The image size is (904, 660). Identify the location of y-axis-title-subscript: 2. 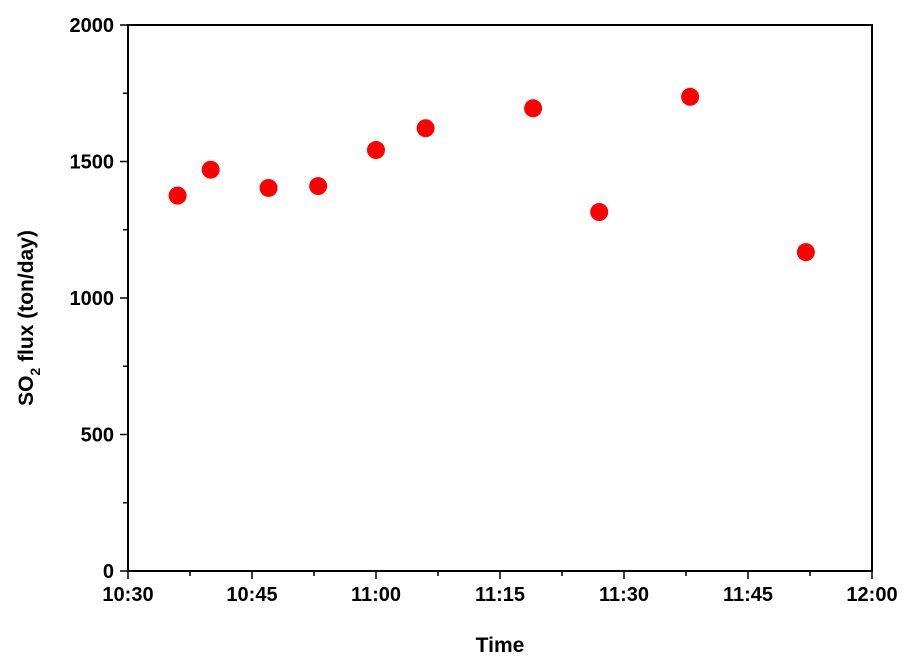
(35, 372).